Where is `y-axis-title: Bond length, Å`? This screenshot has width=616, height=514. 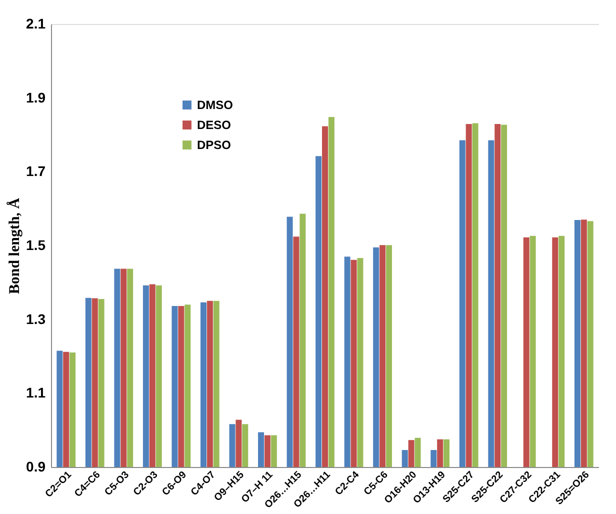 y-axis-title: Bond length, Å is located at coordinates (15, 246).